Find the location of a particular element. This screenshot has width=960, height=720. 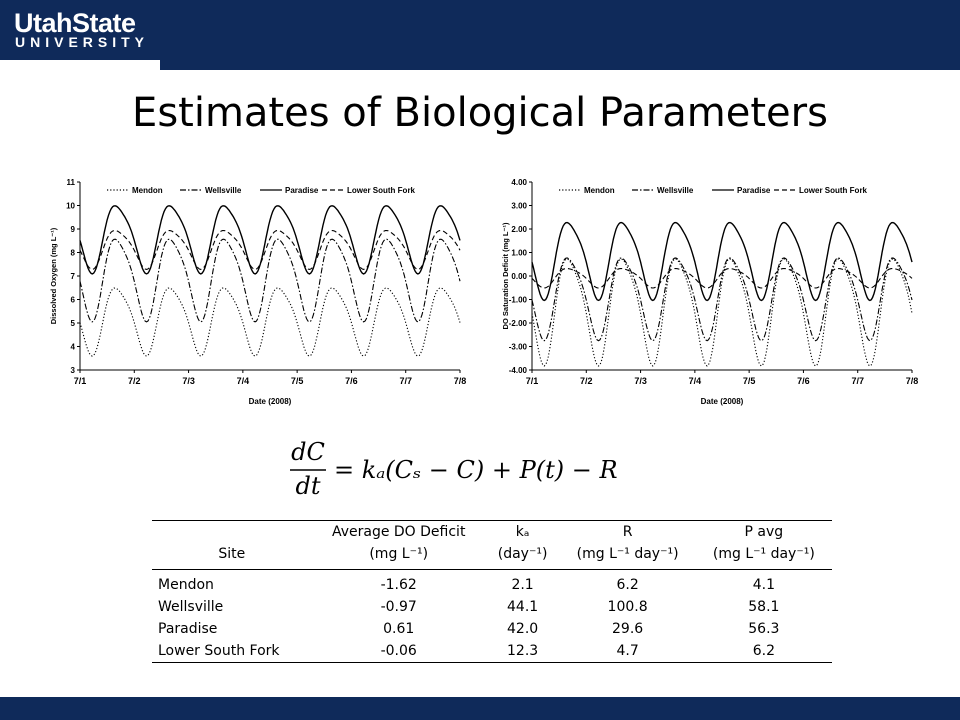

cell-do-deficit: 0.61 is located at coordinates (399, 629).